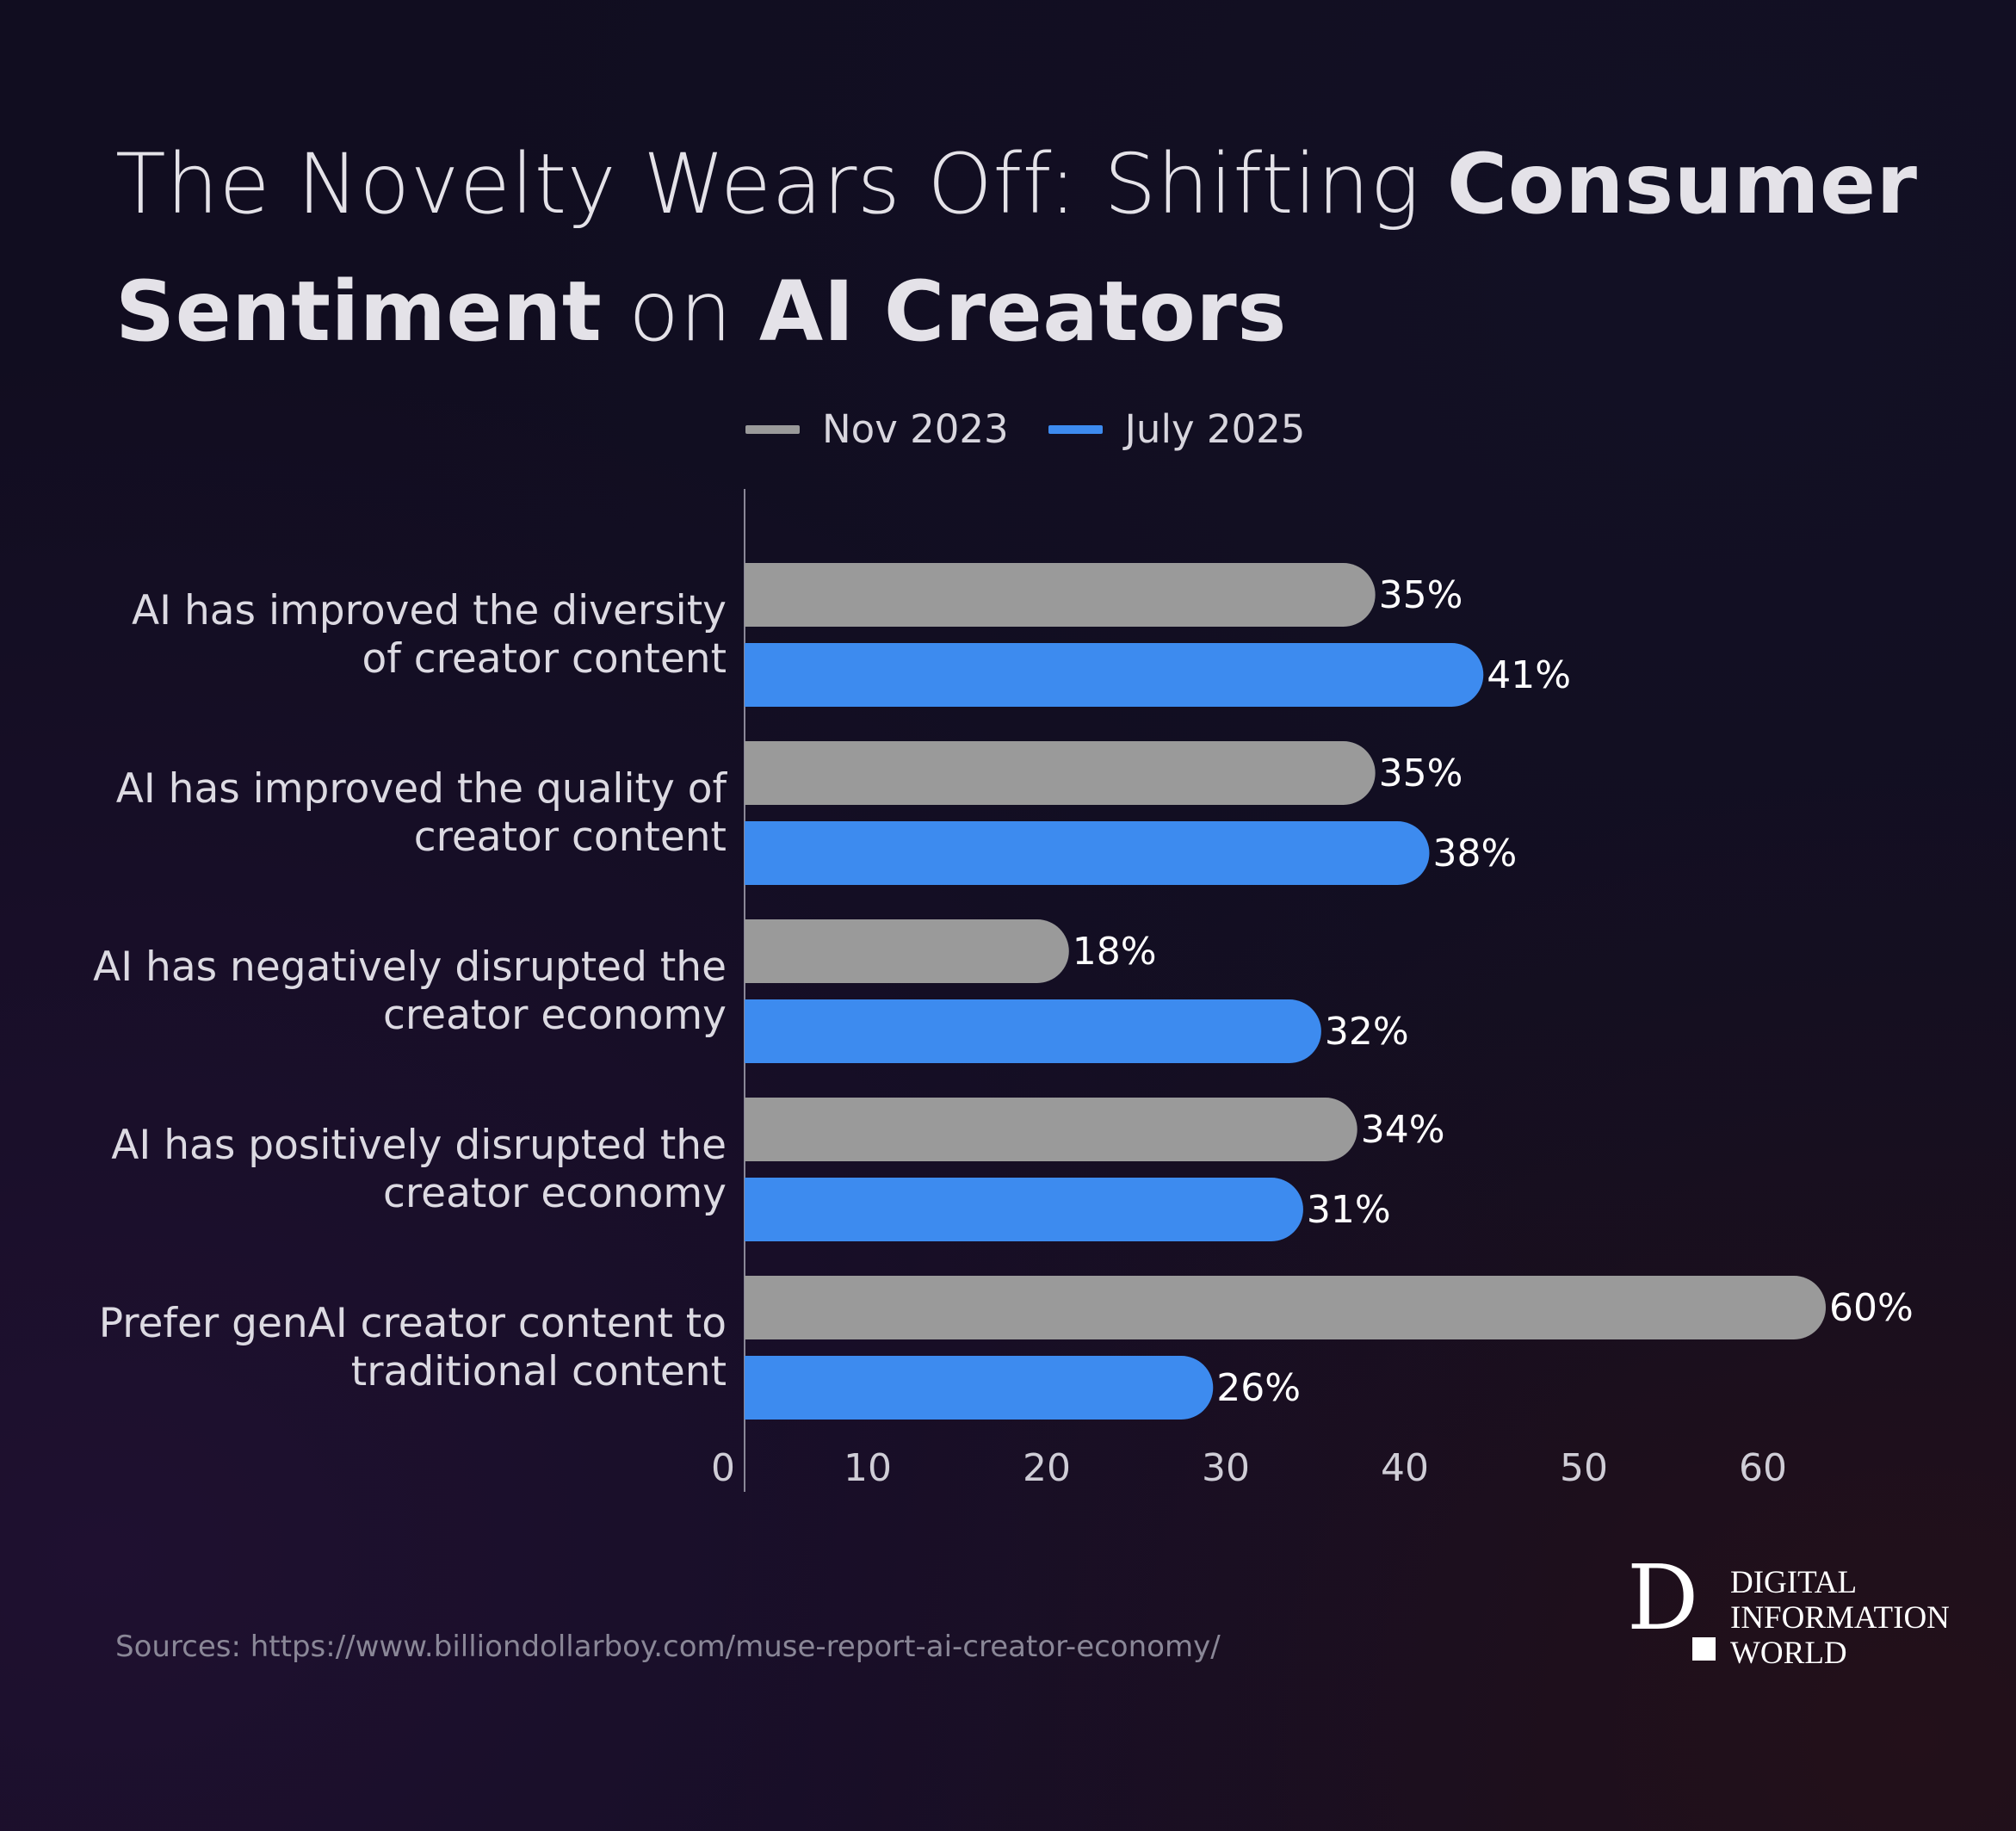 The height and width of the screenshot is (1831, 2016). What do you see at coordinates (1367, 1032) in the screenshot?
I see `data-label: 32%` at bounding box center [1367, 1032].